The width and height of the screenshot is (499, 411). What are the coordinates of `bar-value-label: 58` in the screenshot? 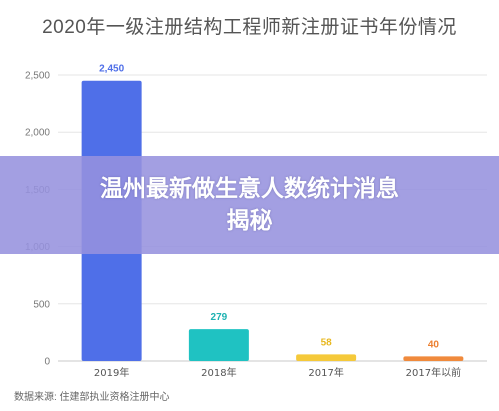 It's located at (327, 342).